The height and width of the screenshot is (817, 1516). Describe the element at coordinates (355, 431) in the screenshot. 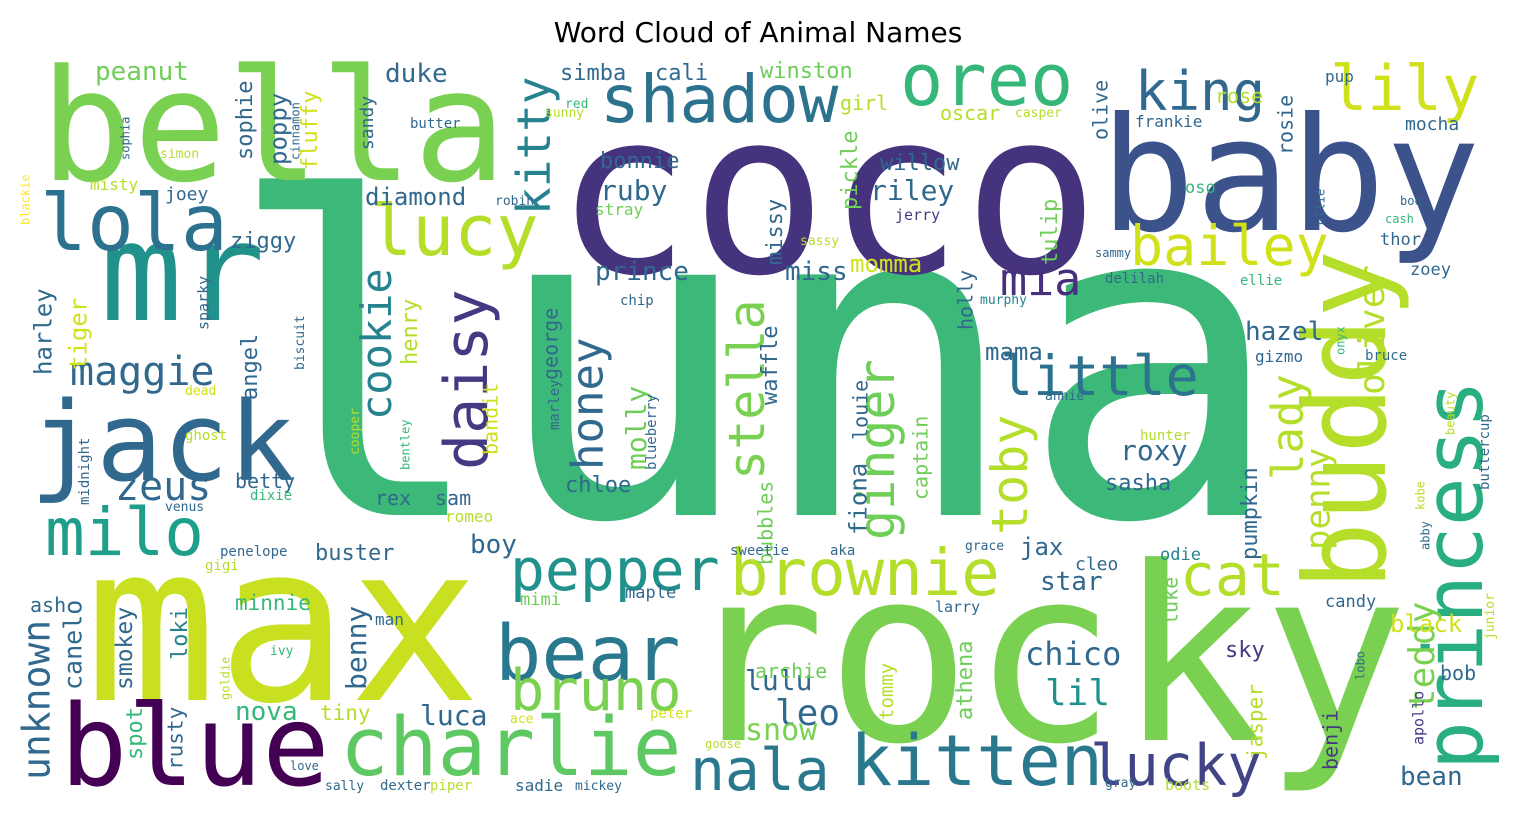

I see `word: cooper` at that location.